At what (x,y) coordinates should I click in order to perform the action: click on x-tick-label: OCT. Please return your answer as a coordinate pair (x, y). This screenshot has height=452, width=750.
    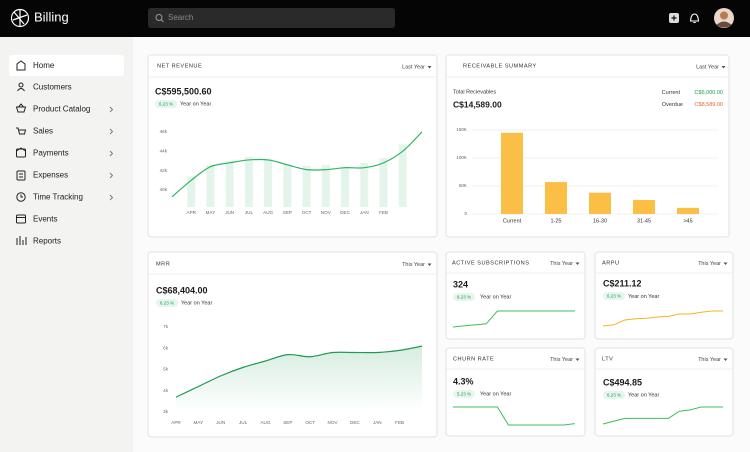
    Looking at the image, I should click on (307, 212).